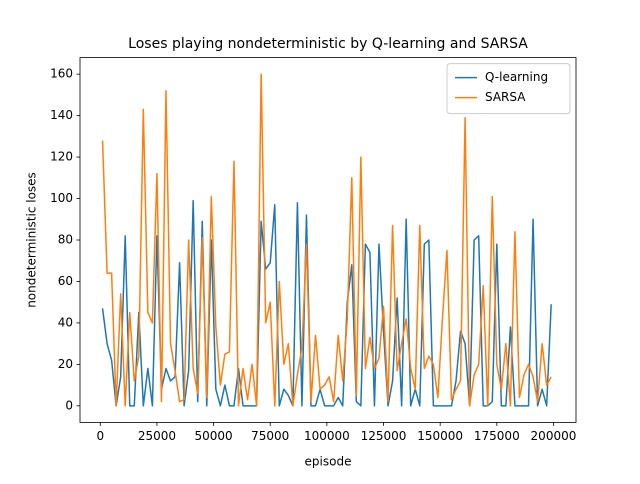 The height and width of the screenshot is (484, 640). I want to click on x-tick-label: 75000, so click(270, 436).